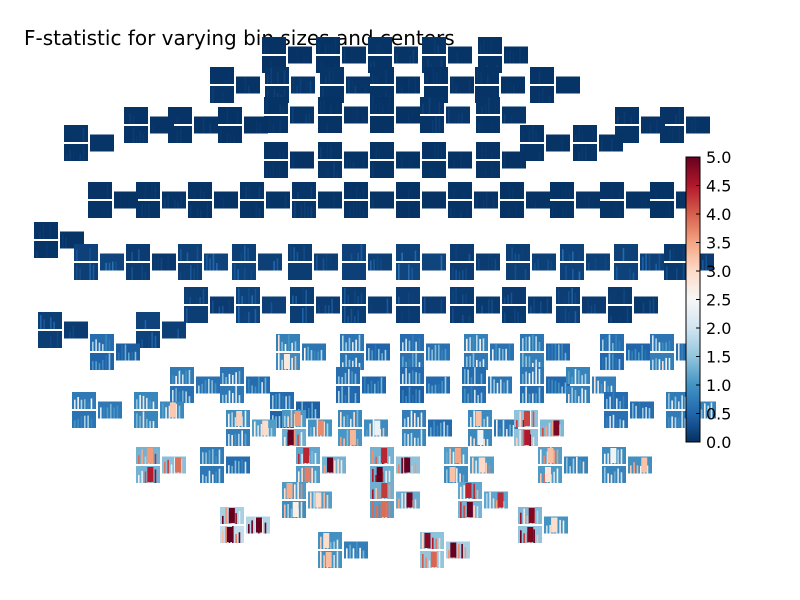 This screenshot has height=600, width=800. What do you see at coordinates (718, 157) in the screenshot?
I see `colorbar-tick-label: 5.0` at bounding box center [718, 157].